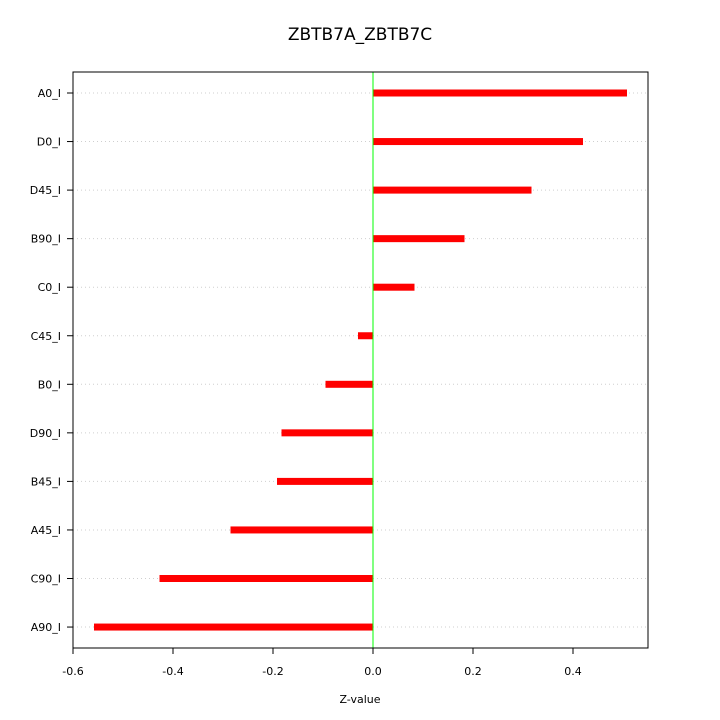  What do you see at coordinates (172, 671) in the screenshot?
I see `x-tick-label: -0.4` at bounding box center [172, 671].